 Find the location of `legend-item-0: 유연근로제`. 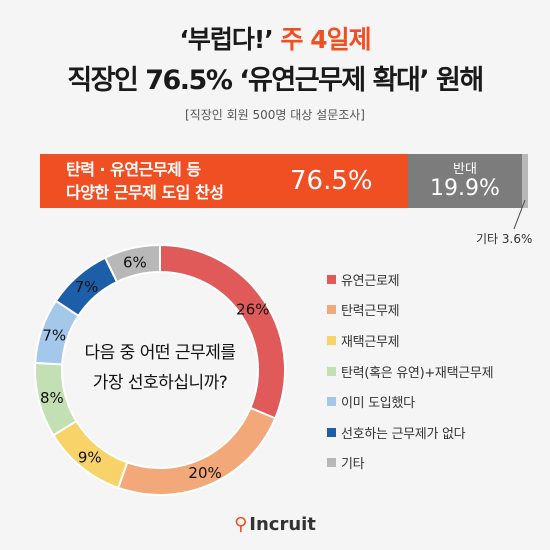

legend-item-0: 유연근로제 is located at coordinates (410, 279).